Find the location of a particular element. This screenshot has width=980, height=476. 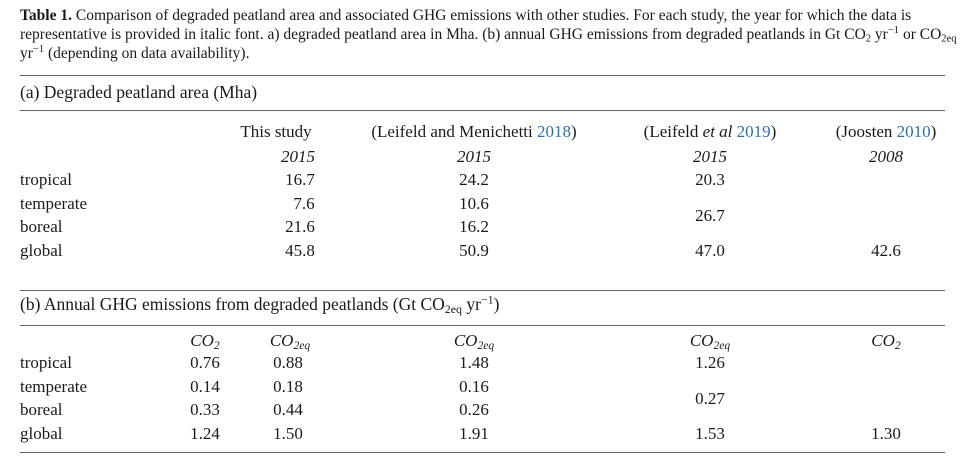

table-cell: 10.6 is located at coordinates (474, 203).